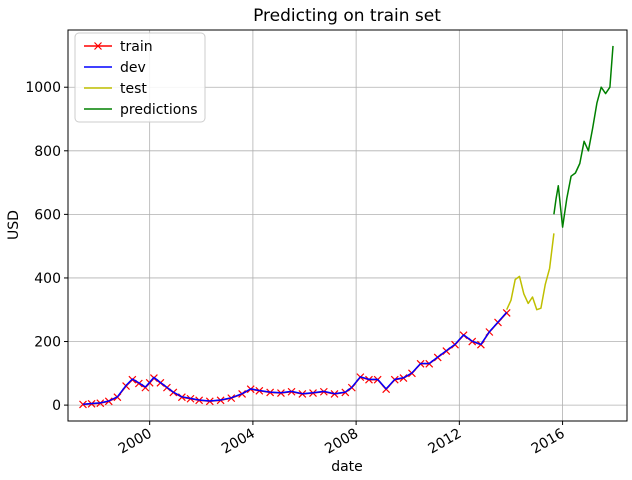 This screenshot has width=632, height=480. I want to click on legend-box, so click(140, 77).